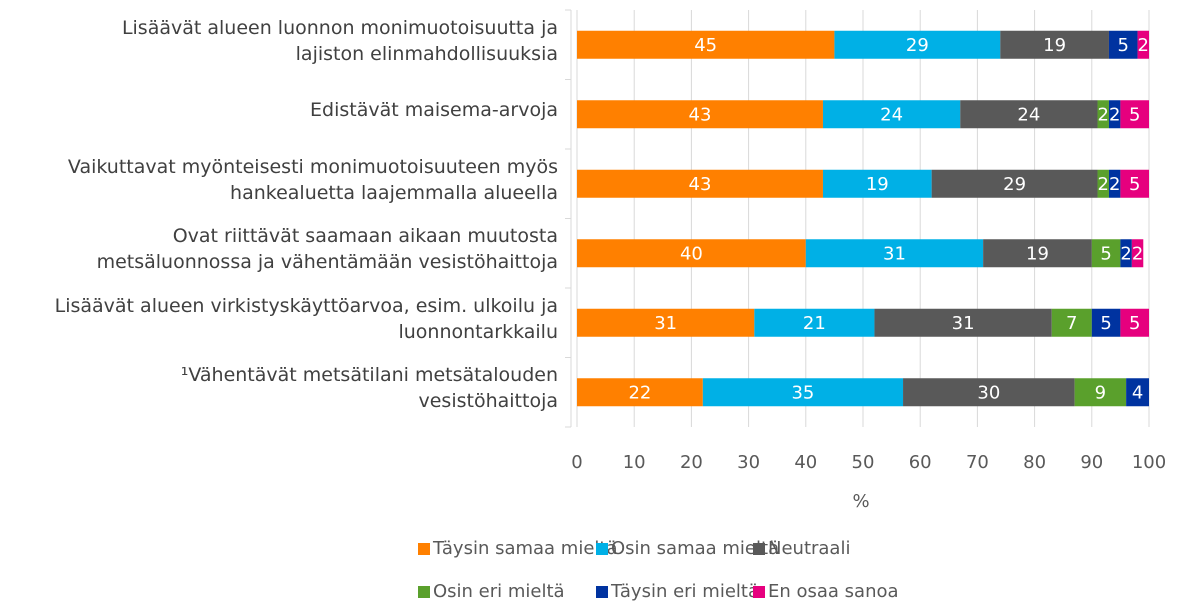 Image resolution: width=1178 pixels, height=608 pixels. What do you see at coordinates (499, 591) in the screenshot?
I see `legend-label: Osin eri mieltä` at bounding box center [499, 591].